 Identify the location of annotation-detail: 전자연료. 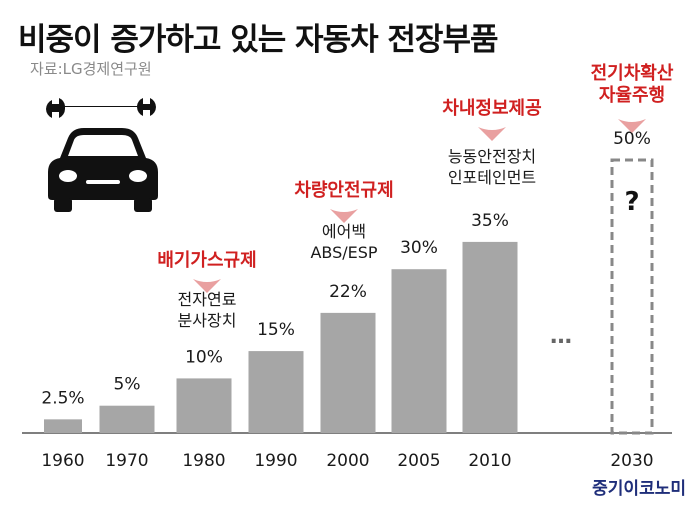
(207, 299).